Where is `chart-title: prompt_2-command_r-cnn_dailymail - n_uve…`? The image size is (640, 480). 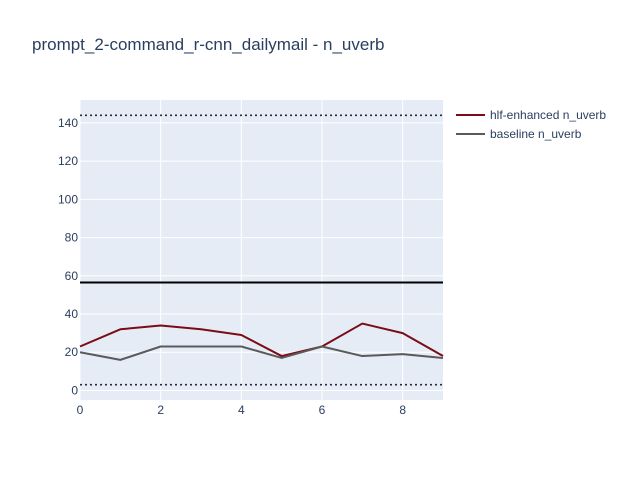 chart-title: prompt_2-command_r-cnn_dailymail - n_uve… is located at coordinates (208, 44).